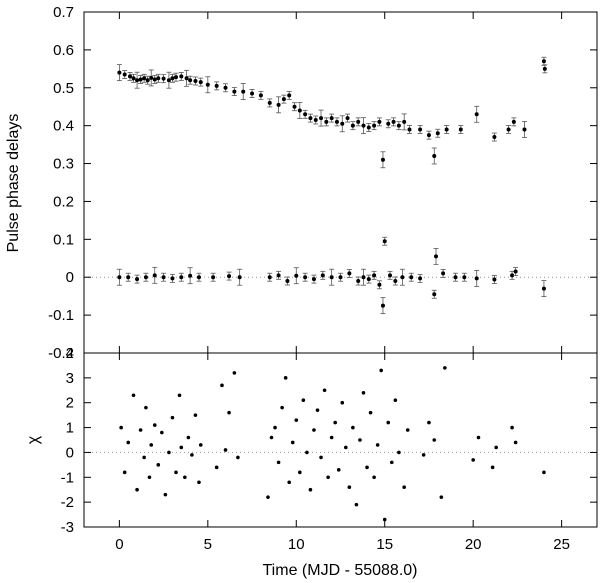  I want to click on bottom-y-tick-label-2: -1, so click(67, 477).